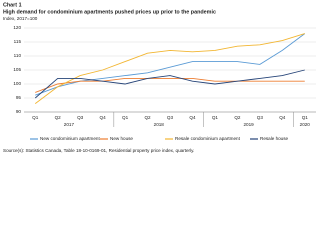  I want to click on y-tick-label: 95, so click(19, 97).